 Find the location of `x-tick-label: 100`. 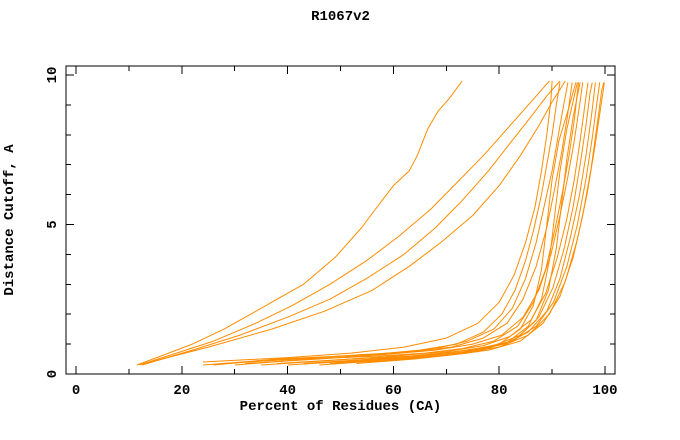

x-tick-label: 100 is located at coordinates (604, 391).